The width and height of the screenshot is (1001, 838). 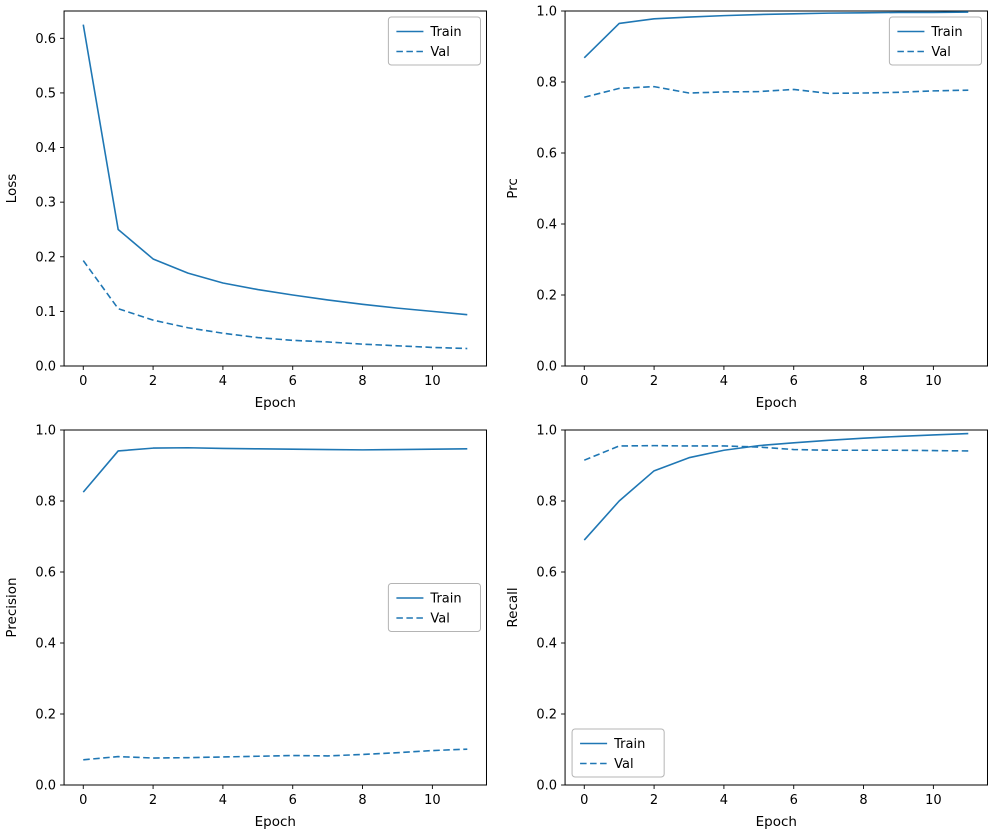 I want to click on y-axis-label: Precision, so click(x=12, y=607).